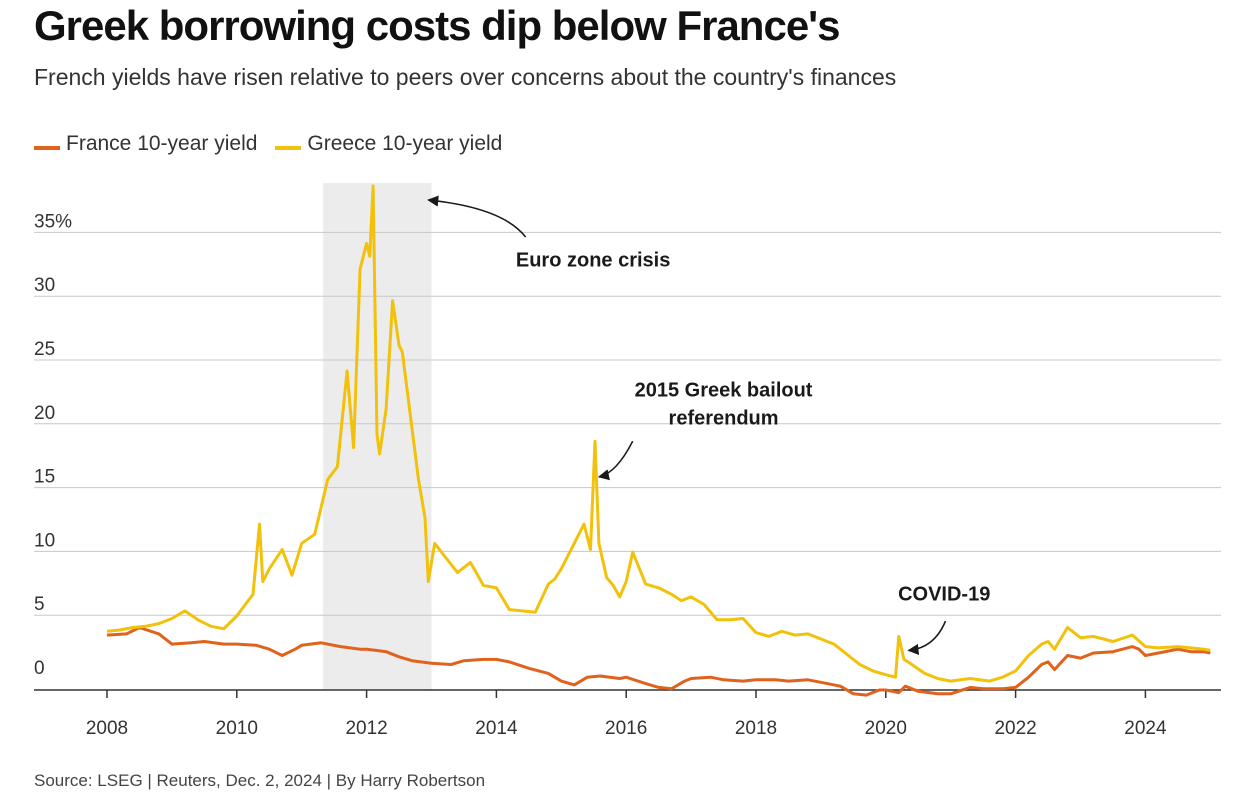  What do you see at coordinates (724, 391) in the screenshot?
I see `annotation-label: 2015 Greek bailout` at bounding box center [724, 391].